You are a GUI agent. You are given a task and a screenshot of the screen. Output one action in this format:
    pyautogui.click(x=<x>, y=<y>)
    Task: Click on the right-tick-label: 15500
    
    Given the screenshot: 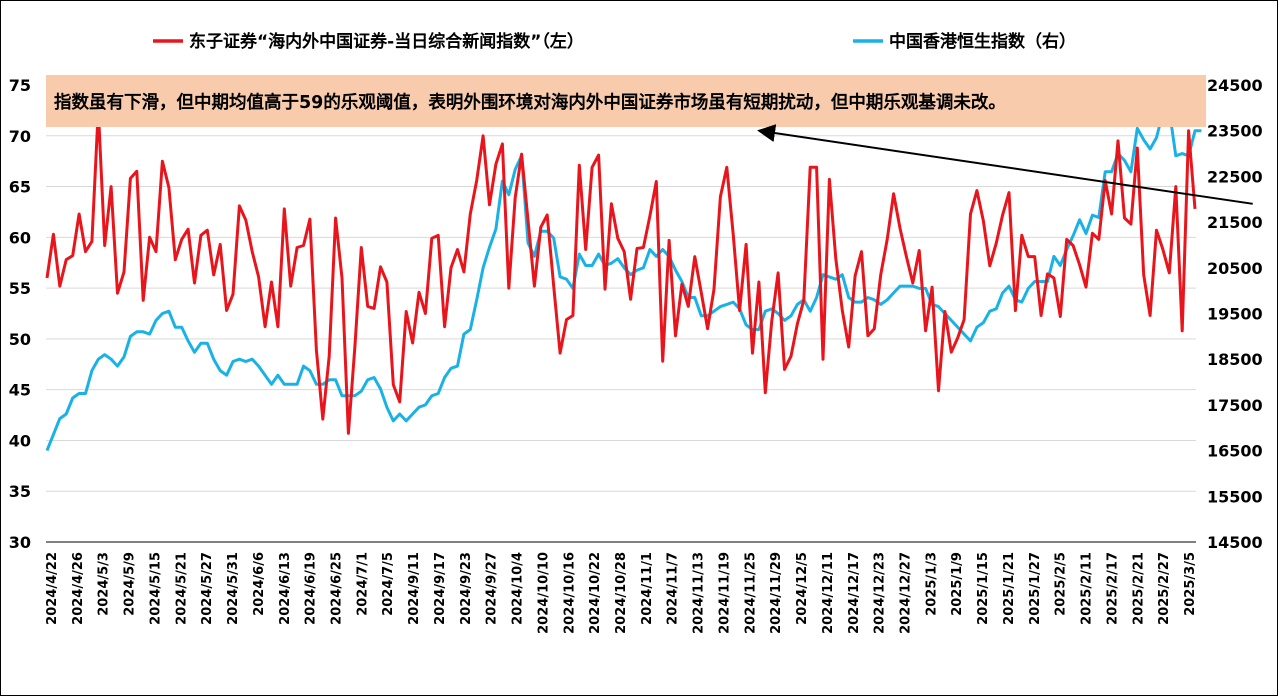 What is the action you would take?
    pyautogui.click(x=1235, y=496)
    